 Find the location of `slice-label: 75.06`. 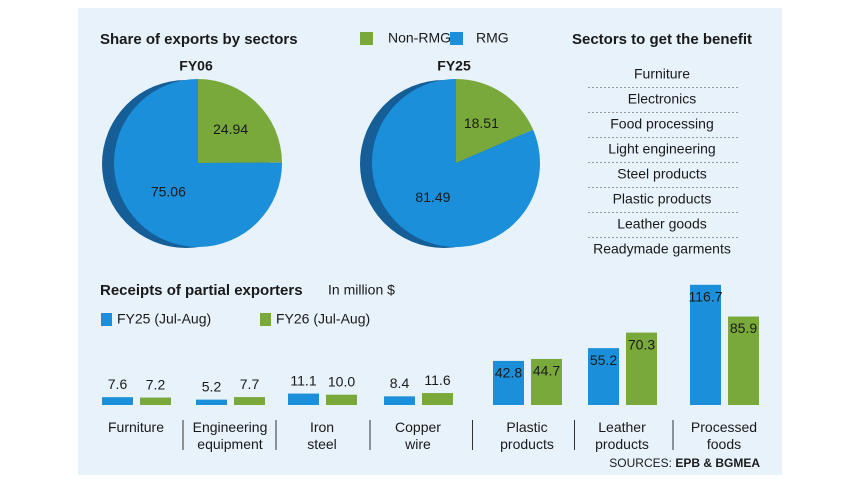

slice-label: 75.06 is located at coordinates (168, 191).